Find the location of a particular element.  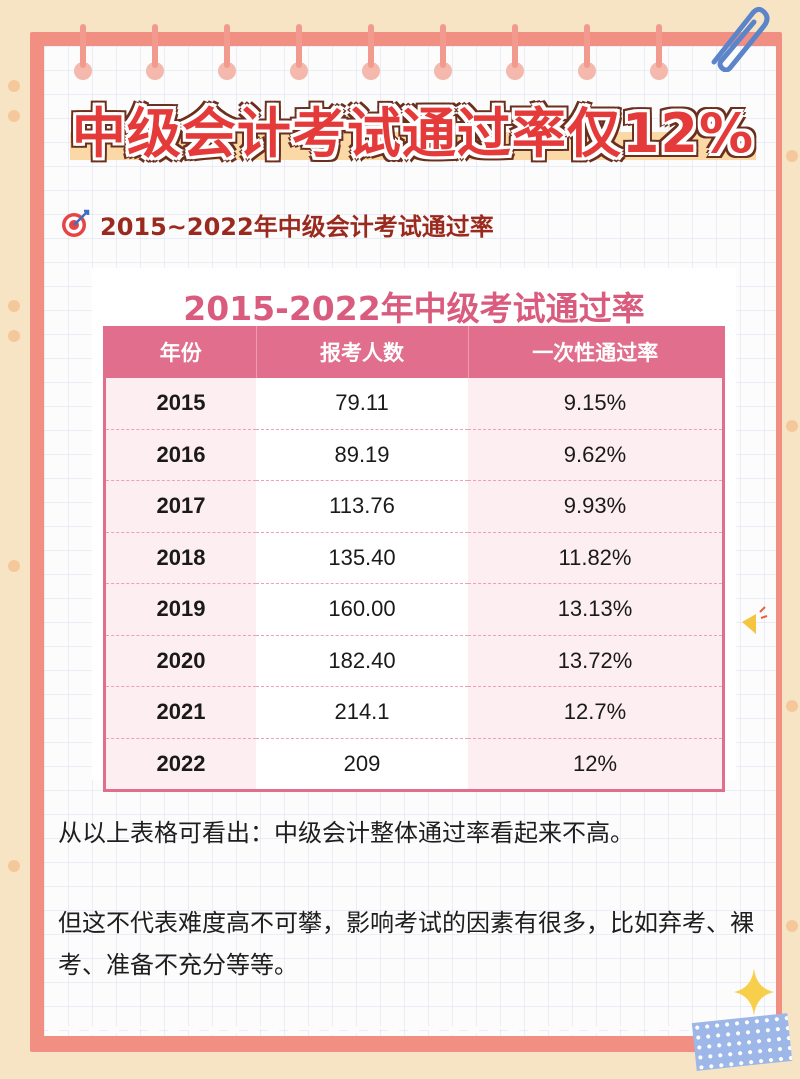

cell-count: 89.19 is located at coordinates (362, 455).